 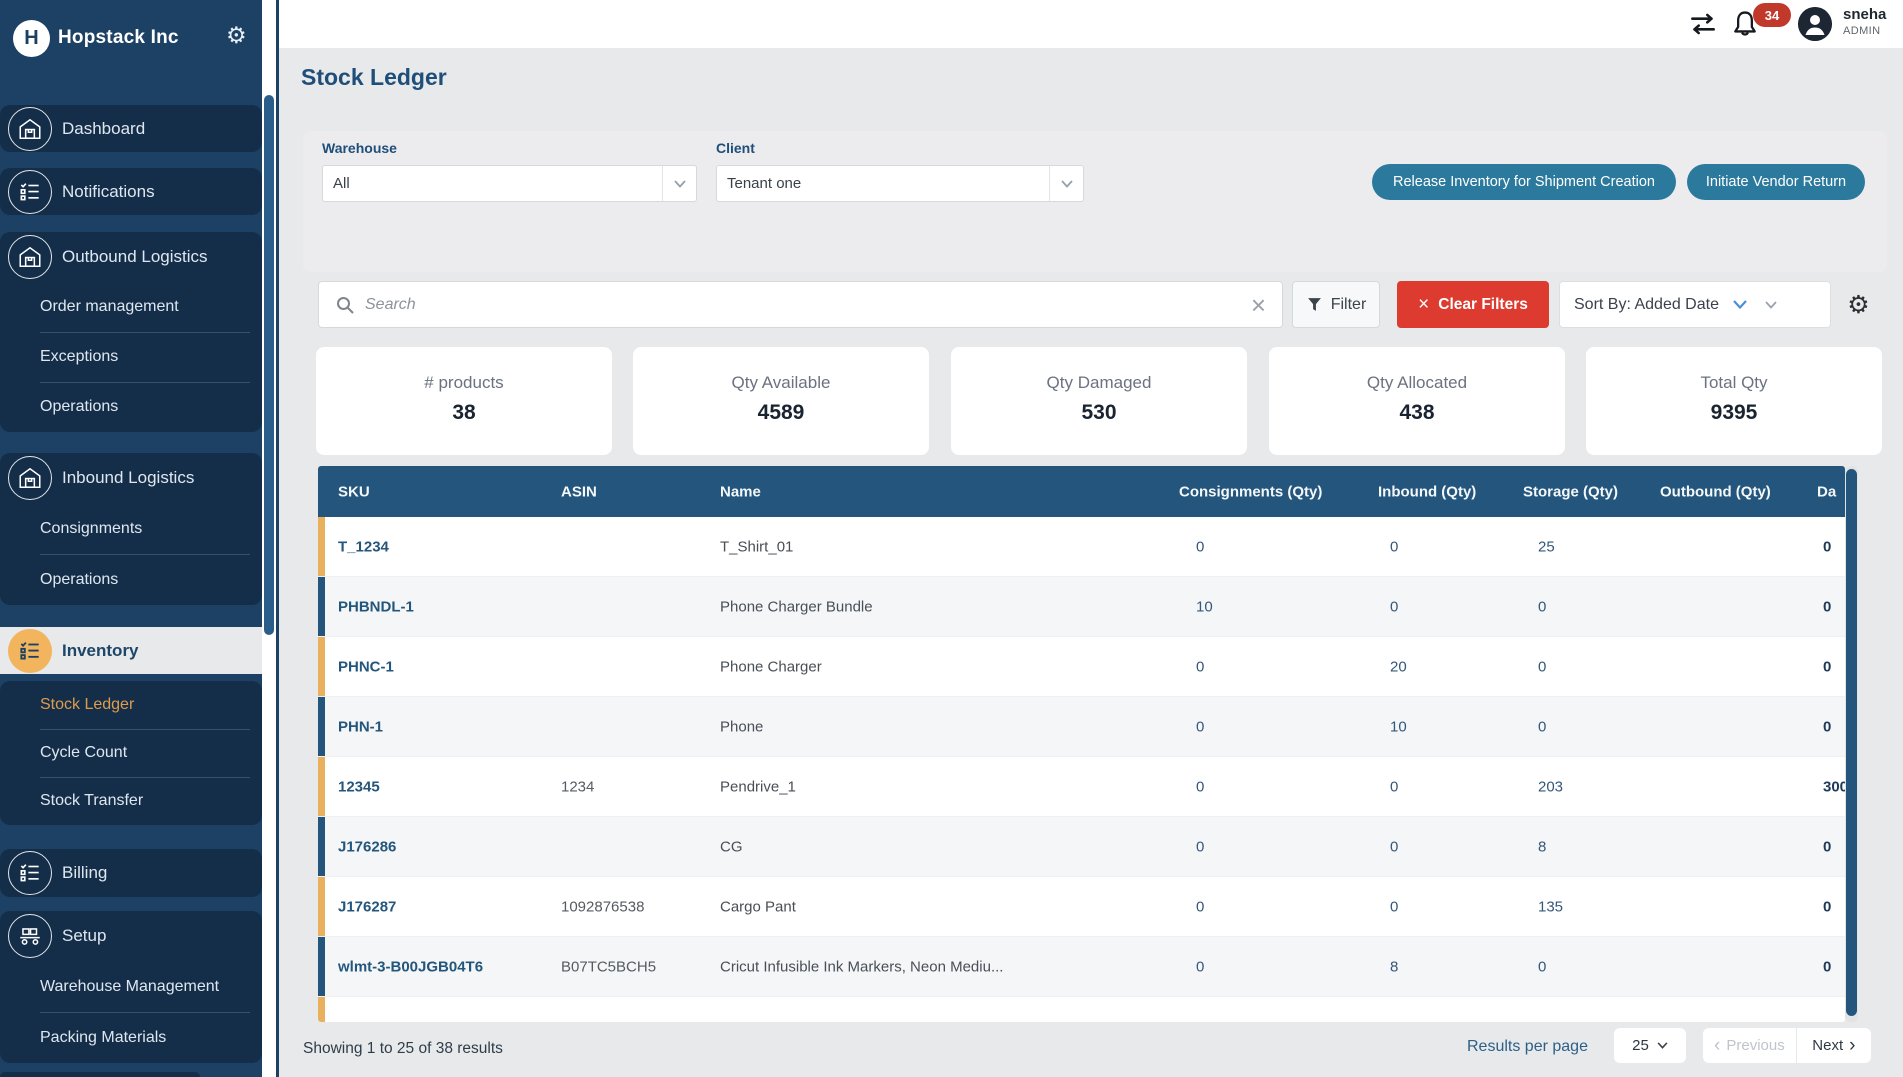 I want to click on sidebar-group-notifications: Notifications, so click(x=131, y=191).